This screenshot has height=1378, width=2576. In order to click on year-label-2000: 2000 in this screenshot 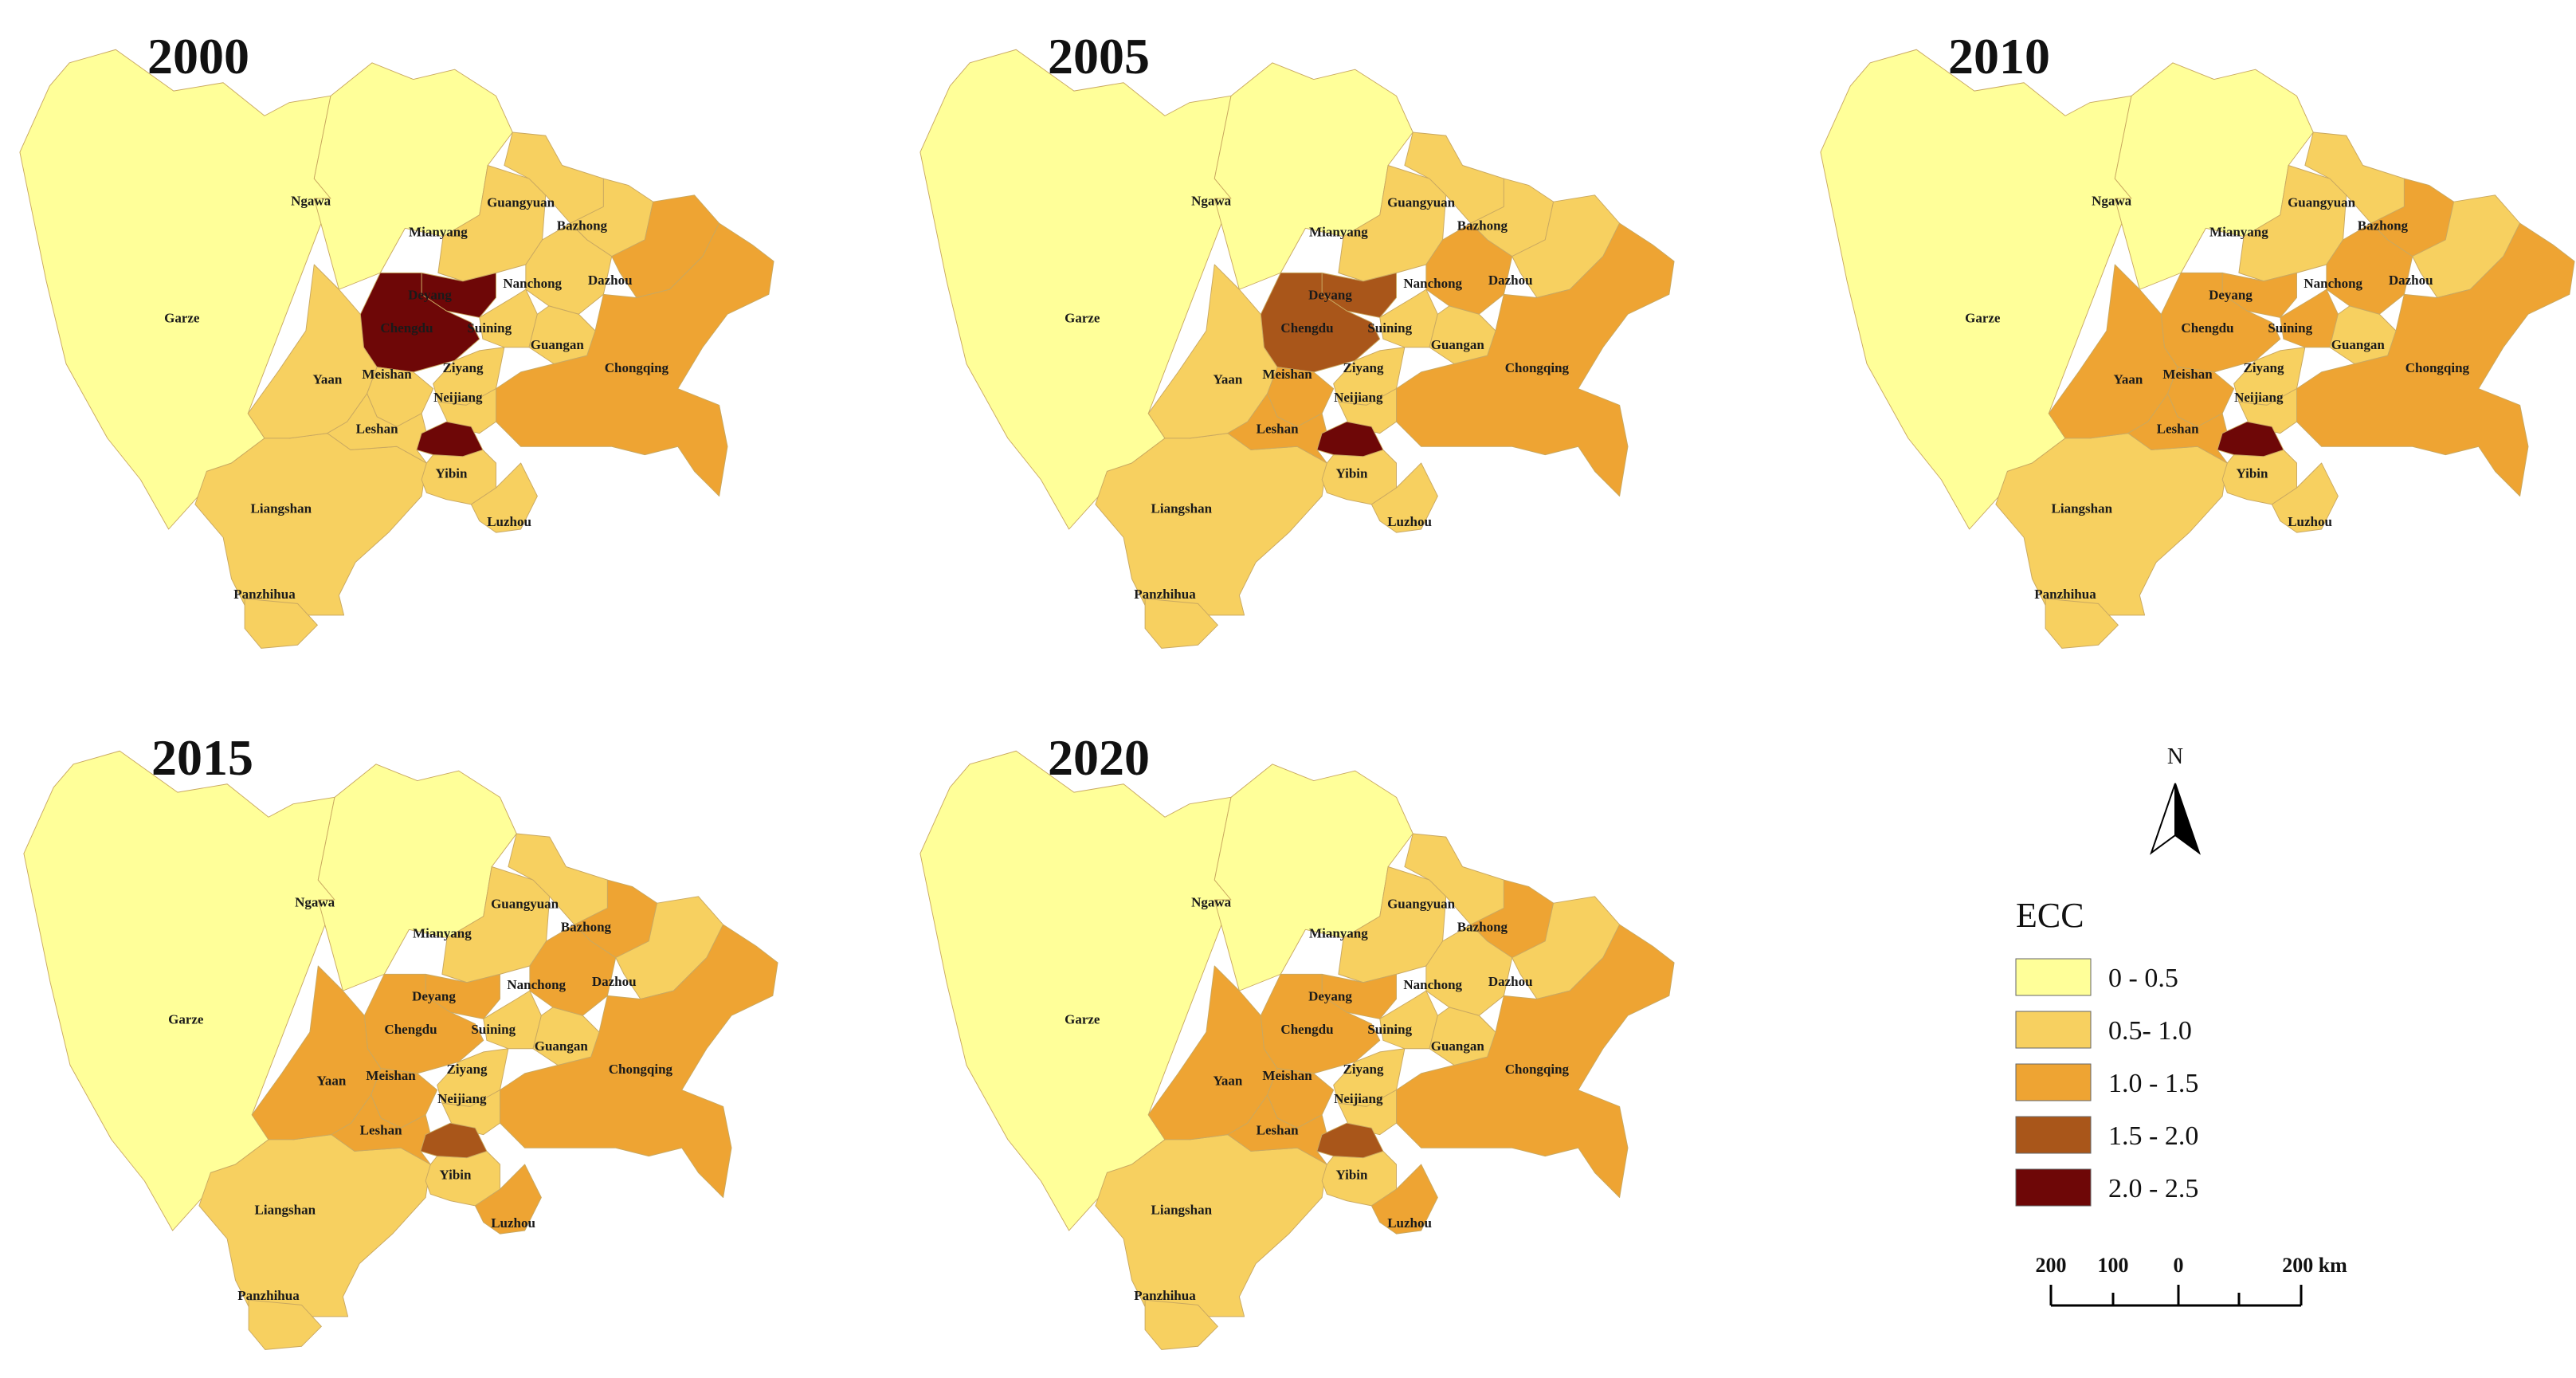, I will do `click(198, 56)`.